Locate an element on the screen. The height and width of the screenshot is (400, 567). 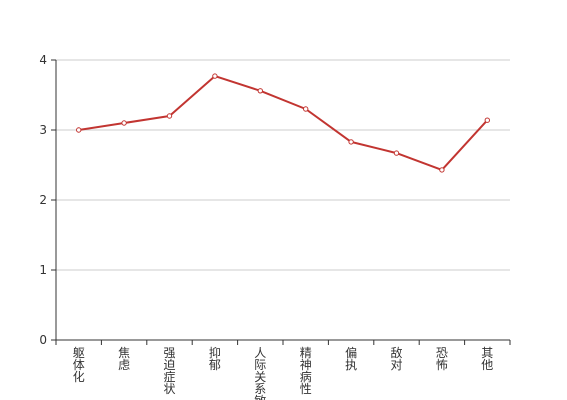
y-tick-label: 2 is located at coordinates (43, 200).